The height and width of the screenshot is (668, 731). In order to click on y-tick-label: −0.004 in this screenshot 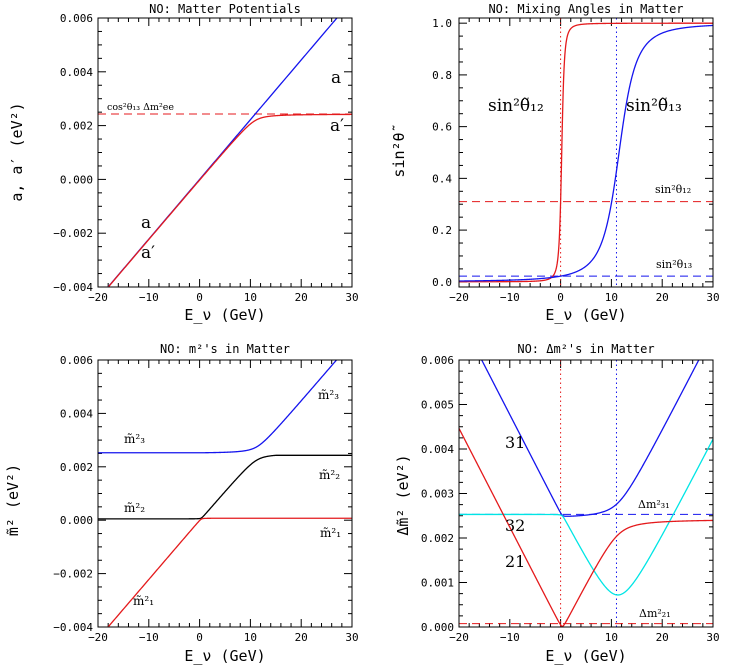, I will do `click(73, 287)`.